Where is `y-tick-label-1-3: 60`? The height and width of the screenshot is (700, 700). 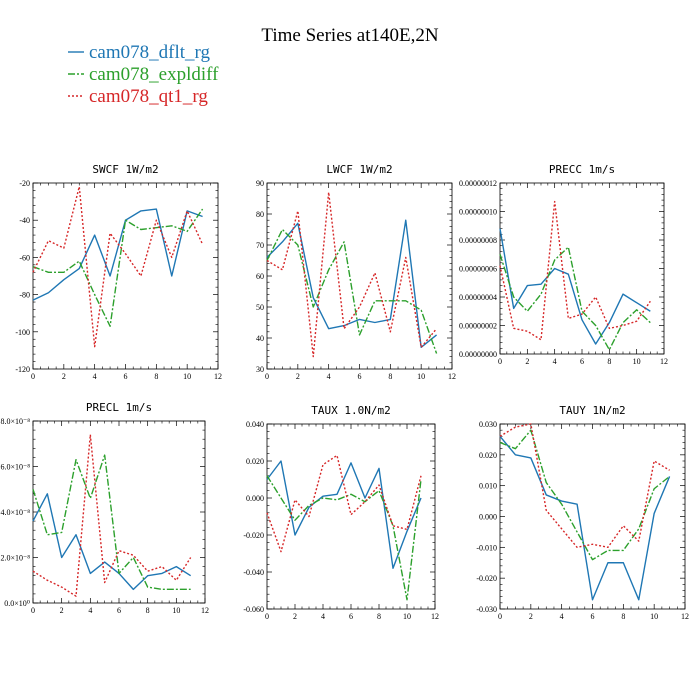
y-tick-label-1-3: 60 is located at coordinates (260, 276).